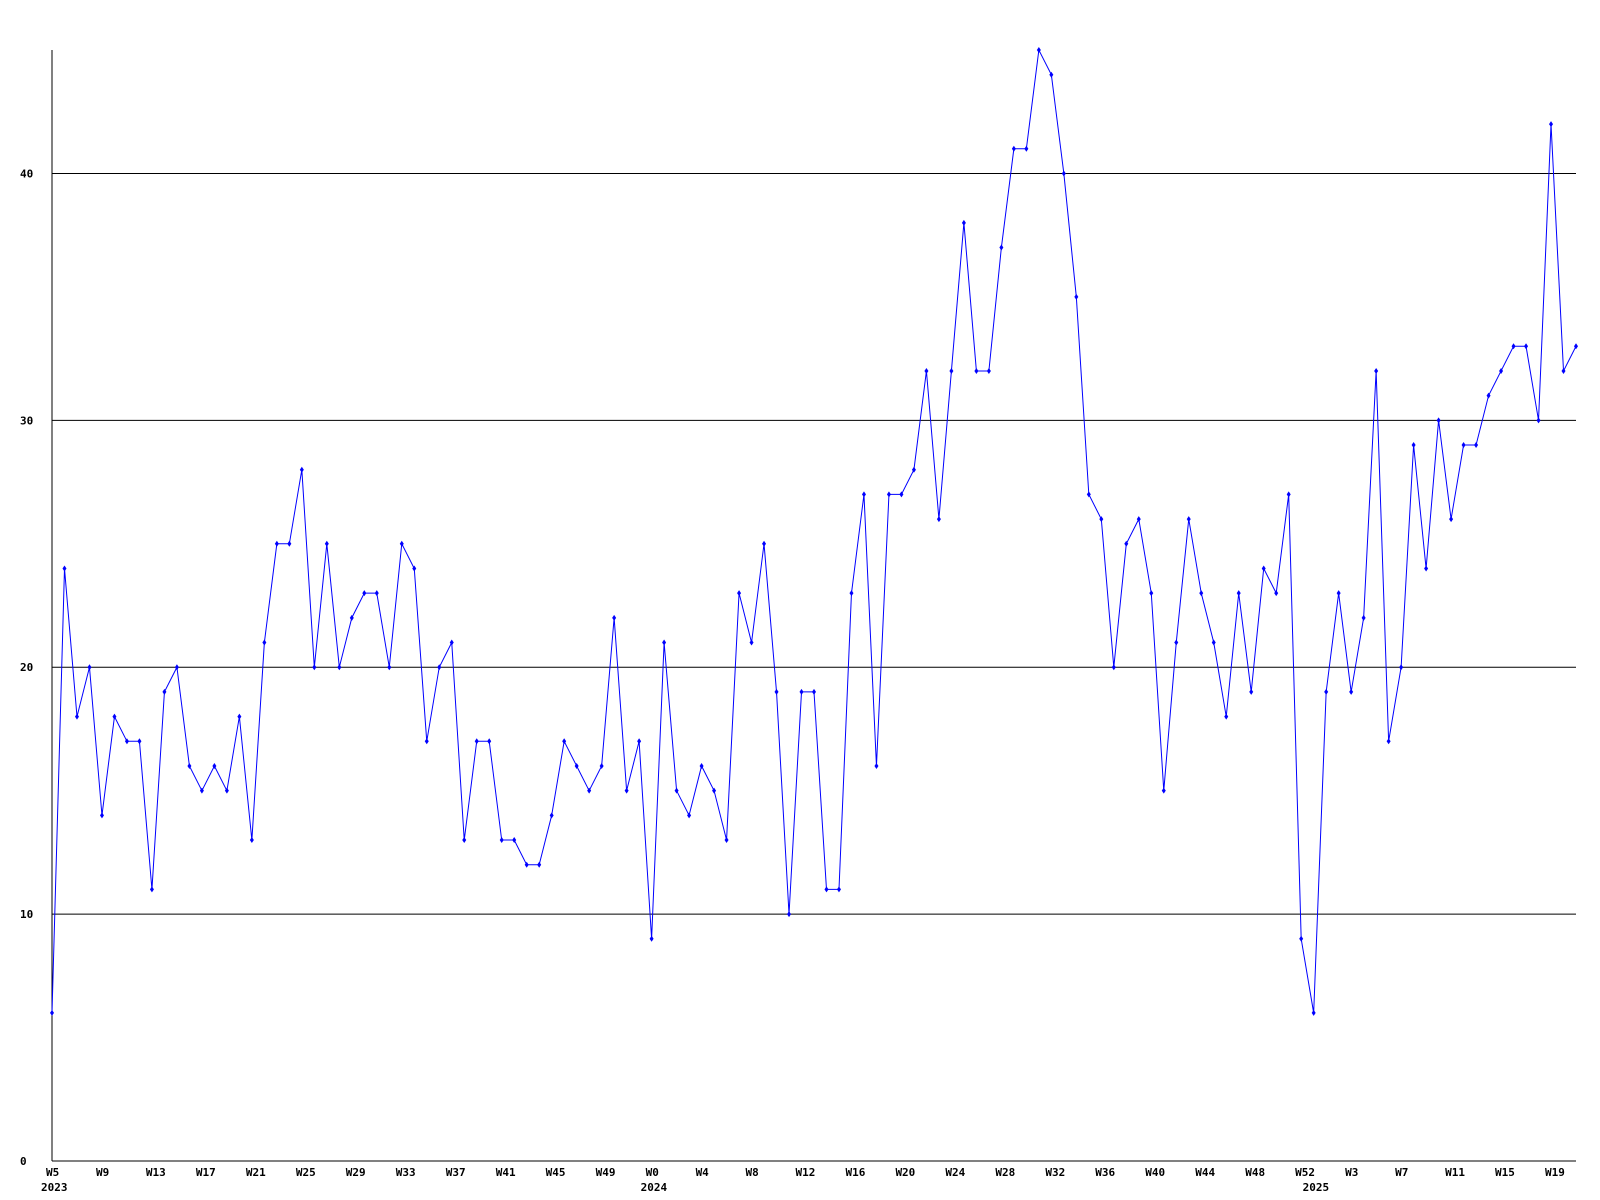 Image resolution: width=1600 pixels, height=1200 pixels. What do you see at coordinates (1455, 1172) in the screenshot?
I see `x-tick-label: W11` at bounding box center [1455, 1172].